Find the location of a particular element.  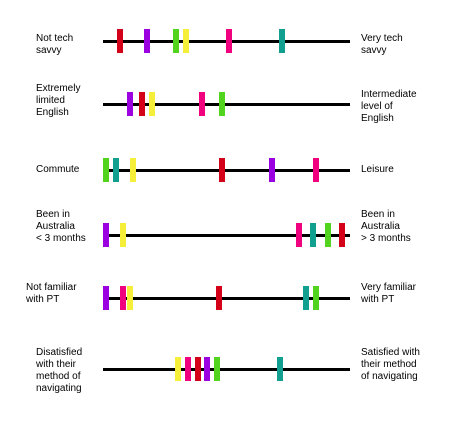

left-label: Commute is located at coordinates (58, 169).